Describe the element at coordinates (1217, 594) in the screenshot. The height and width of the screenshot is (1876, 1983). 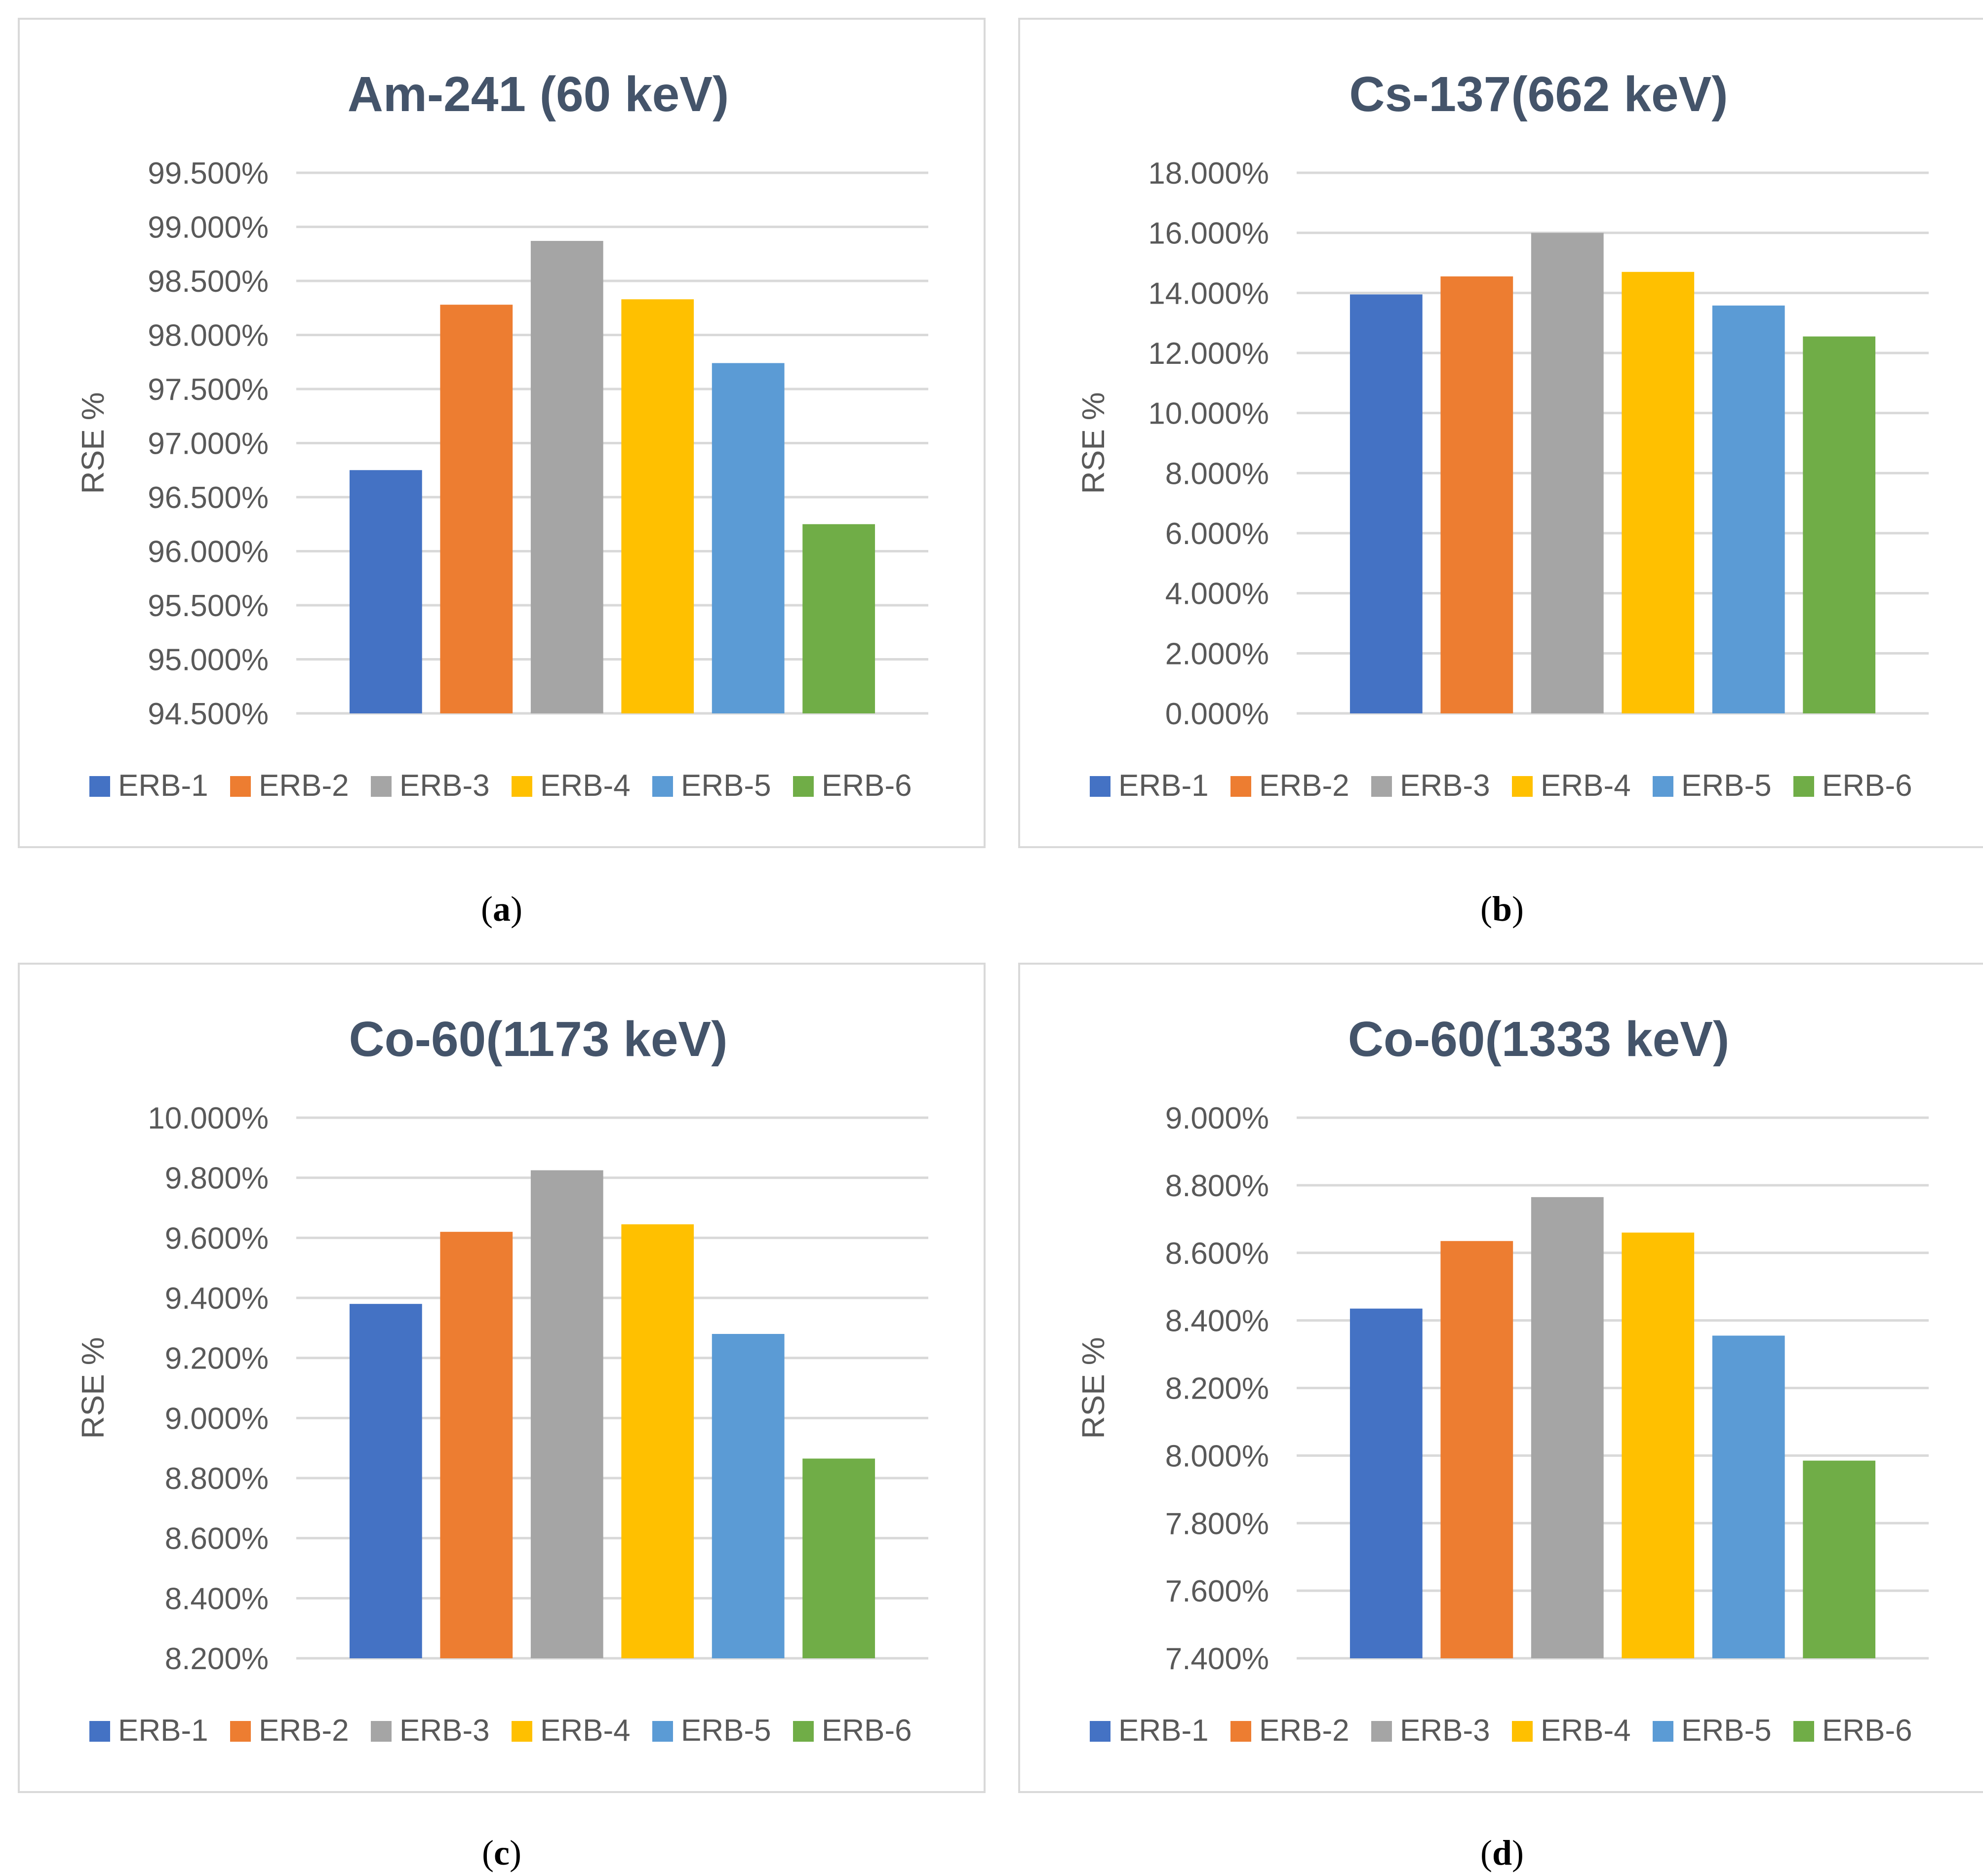
I see `y-tick-label: 4.000%` at that location.